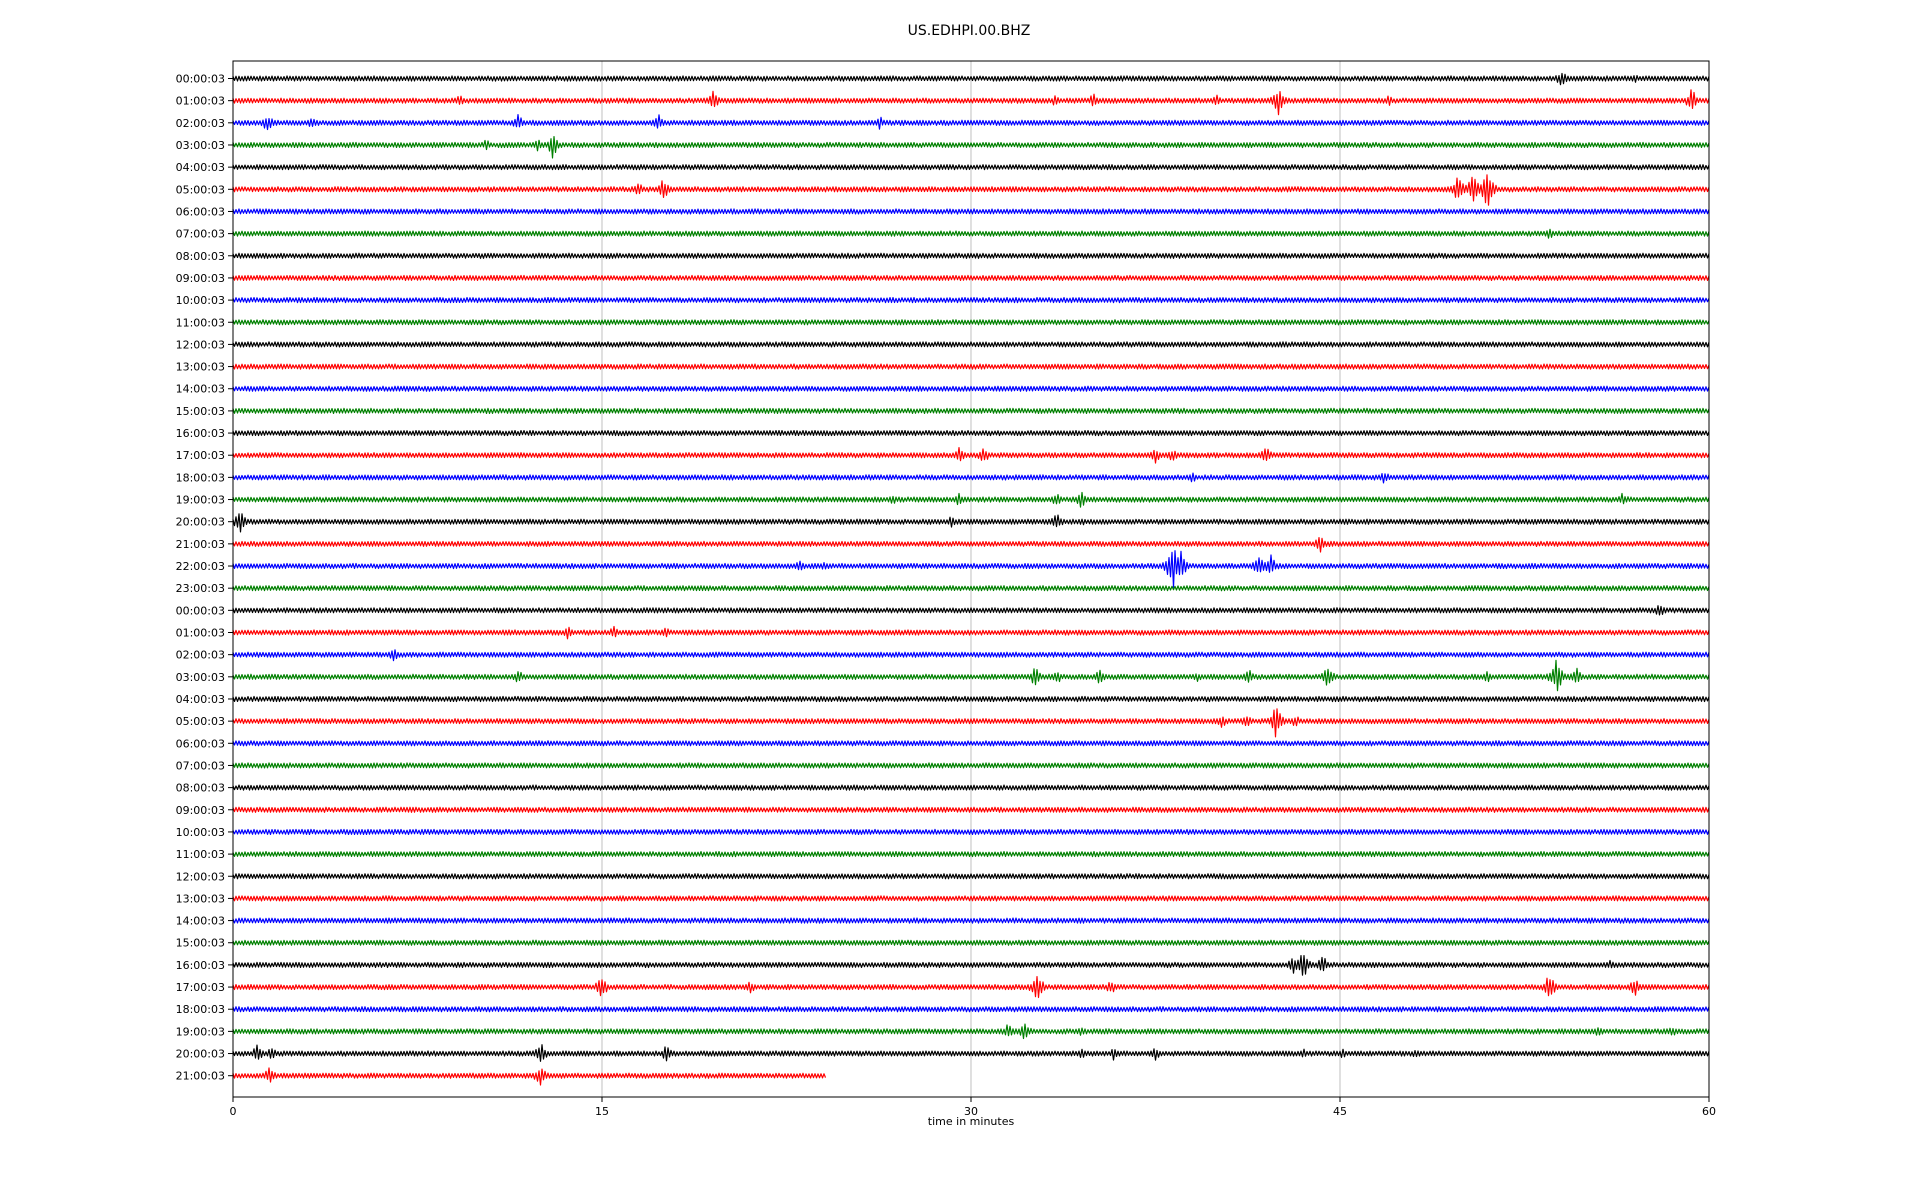 This screenshot has width=1920, height=1200. Describe the element at coordinates (971, 1121) in the screenshot. I see `x-axis-label: time in minutes` at that location.